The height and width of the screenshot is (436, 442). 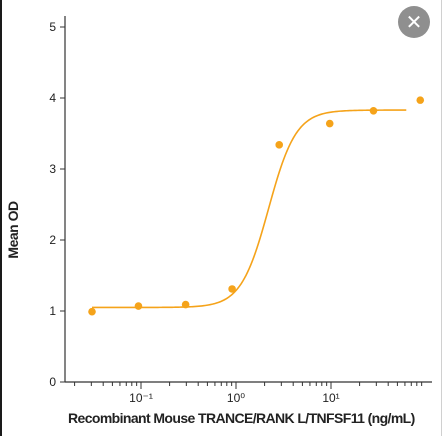 What do you see at coordinates (57, 204) in the screenshot?
I see `y-ticks: 0 1 2 3 4 5` at bounding box center [57, 204].